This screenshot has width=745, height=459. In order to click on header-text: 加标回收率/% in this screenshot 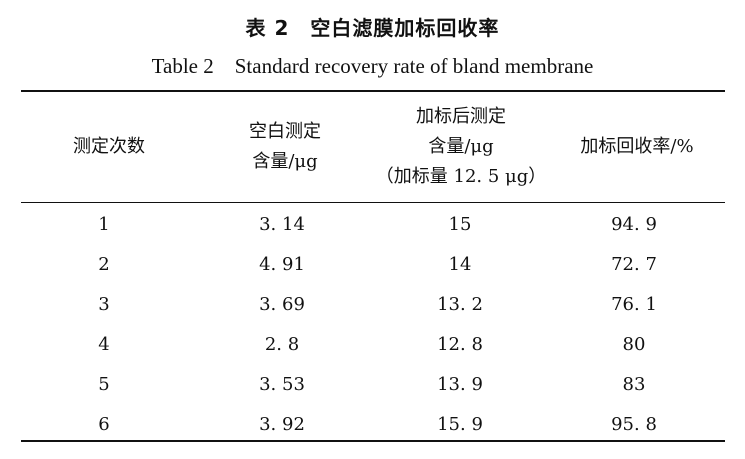, I will do `click(637, 146)`.